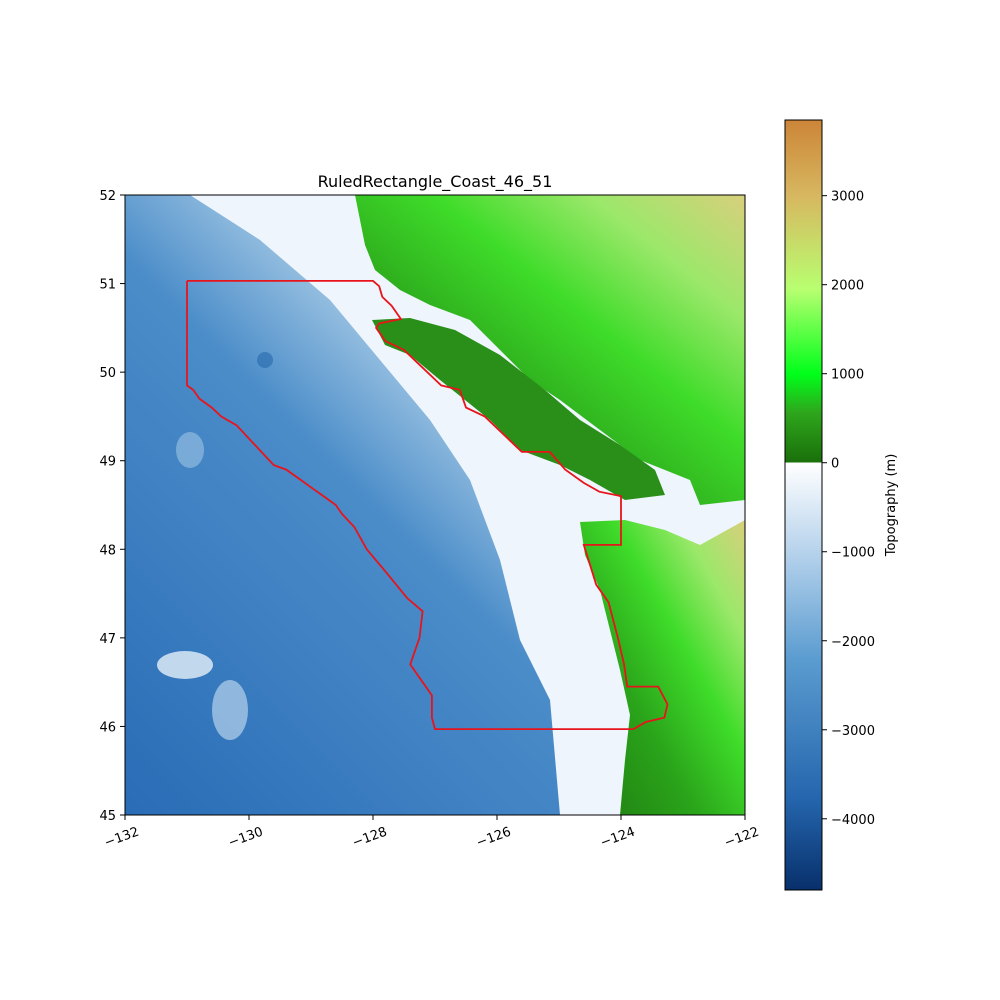 Image resolution: width=1000 pixels, height=1000 pixels. Describe the element at coordinates (435, 182) in the screenshot. I see `map-title: RuledRectangle_Coast_46_51` at that location.